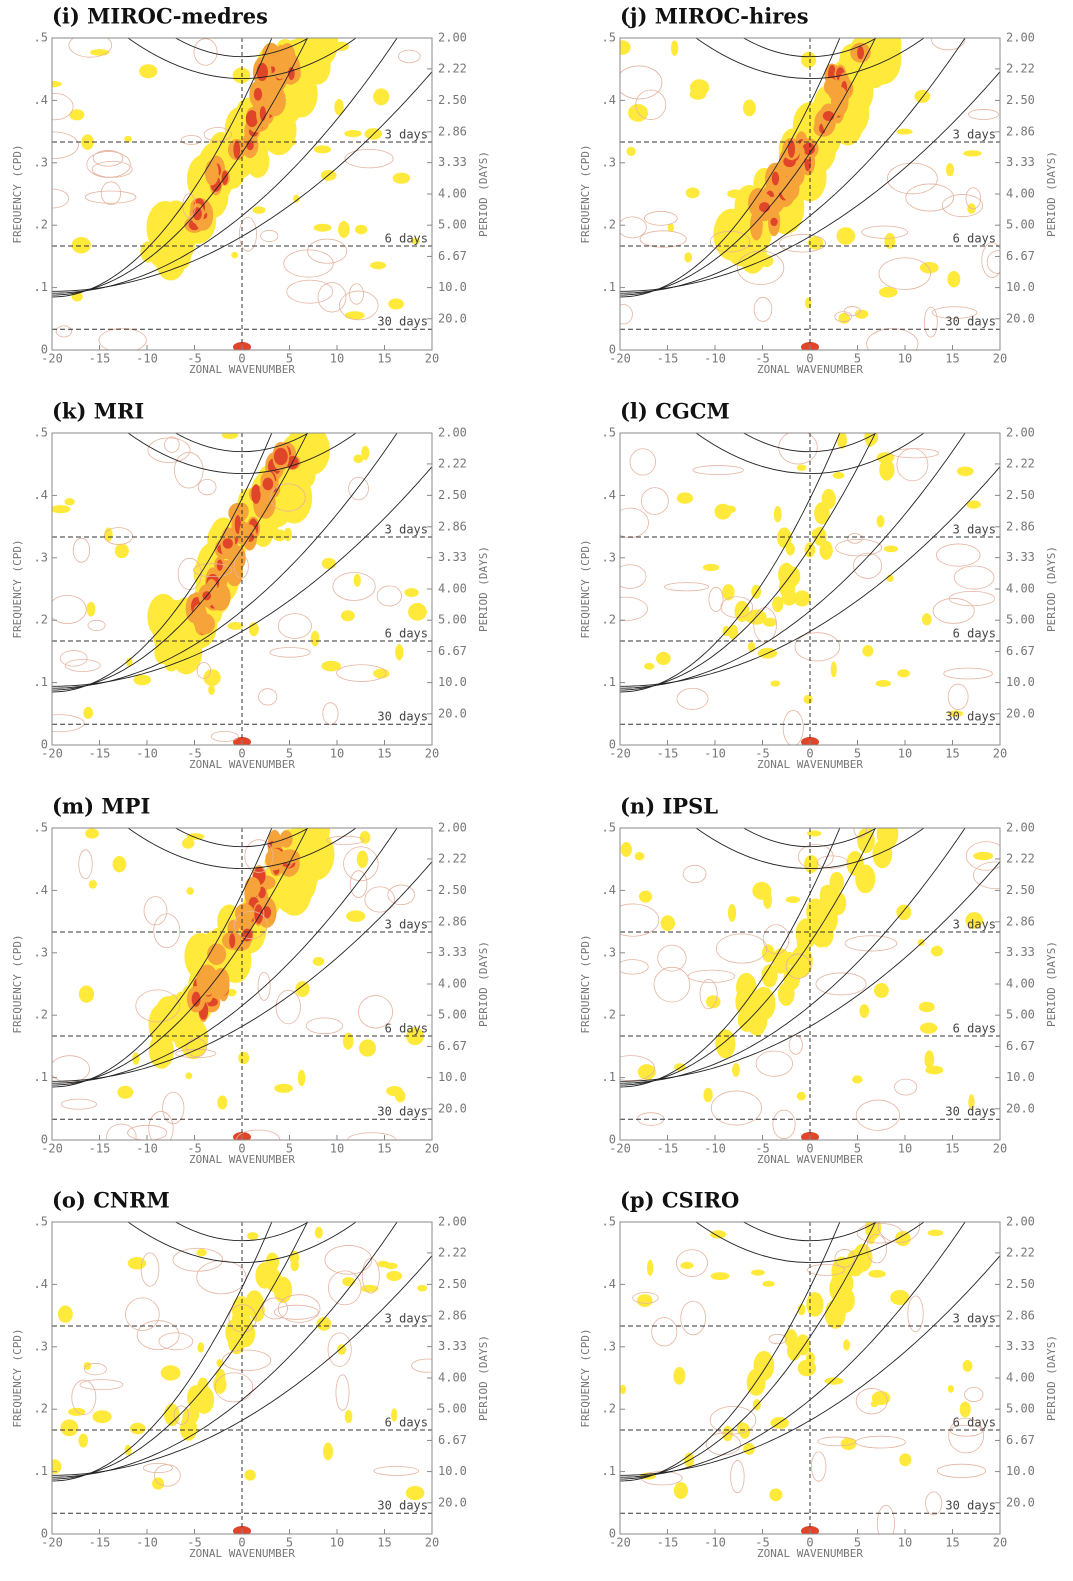 The width and height of the screenshot is (1073, 1581). I want to click on y2-tick-label: 4.00, so click(1020, 1378).